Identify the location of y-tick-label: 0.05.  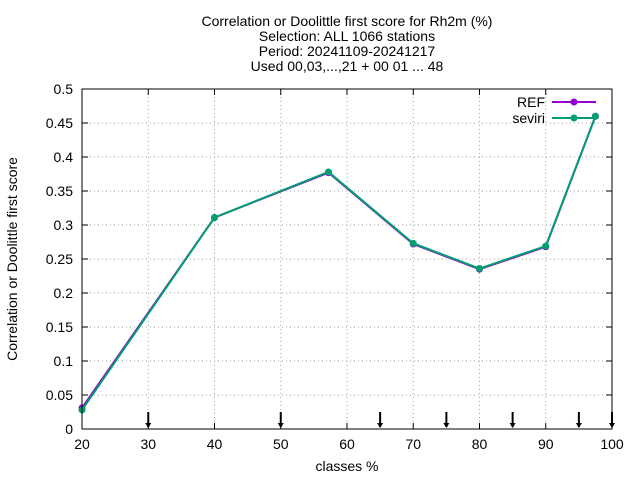
(59, 395).